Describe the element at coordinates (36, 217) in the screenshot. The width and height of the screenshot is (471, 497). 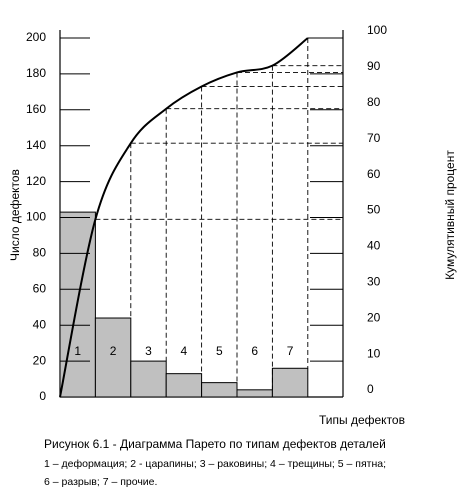
I see `y-tick-label: 100` at that location.